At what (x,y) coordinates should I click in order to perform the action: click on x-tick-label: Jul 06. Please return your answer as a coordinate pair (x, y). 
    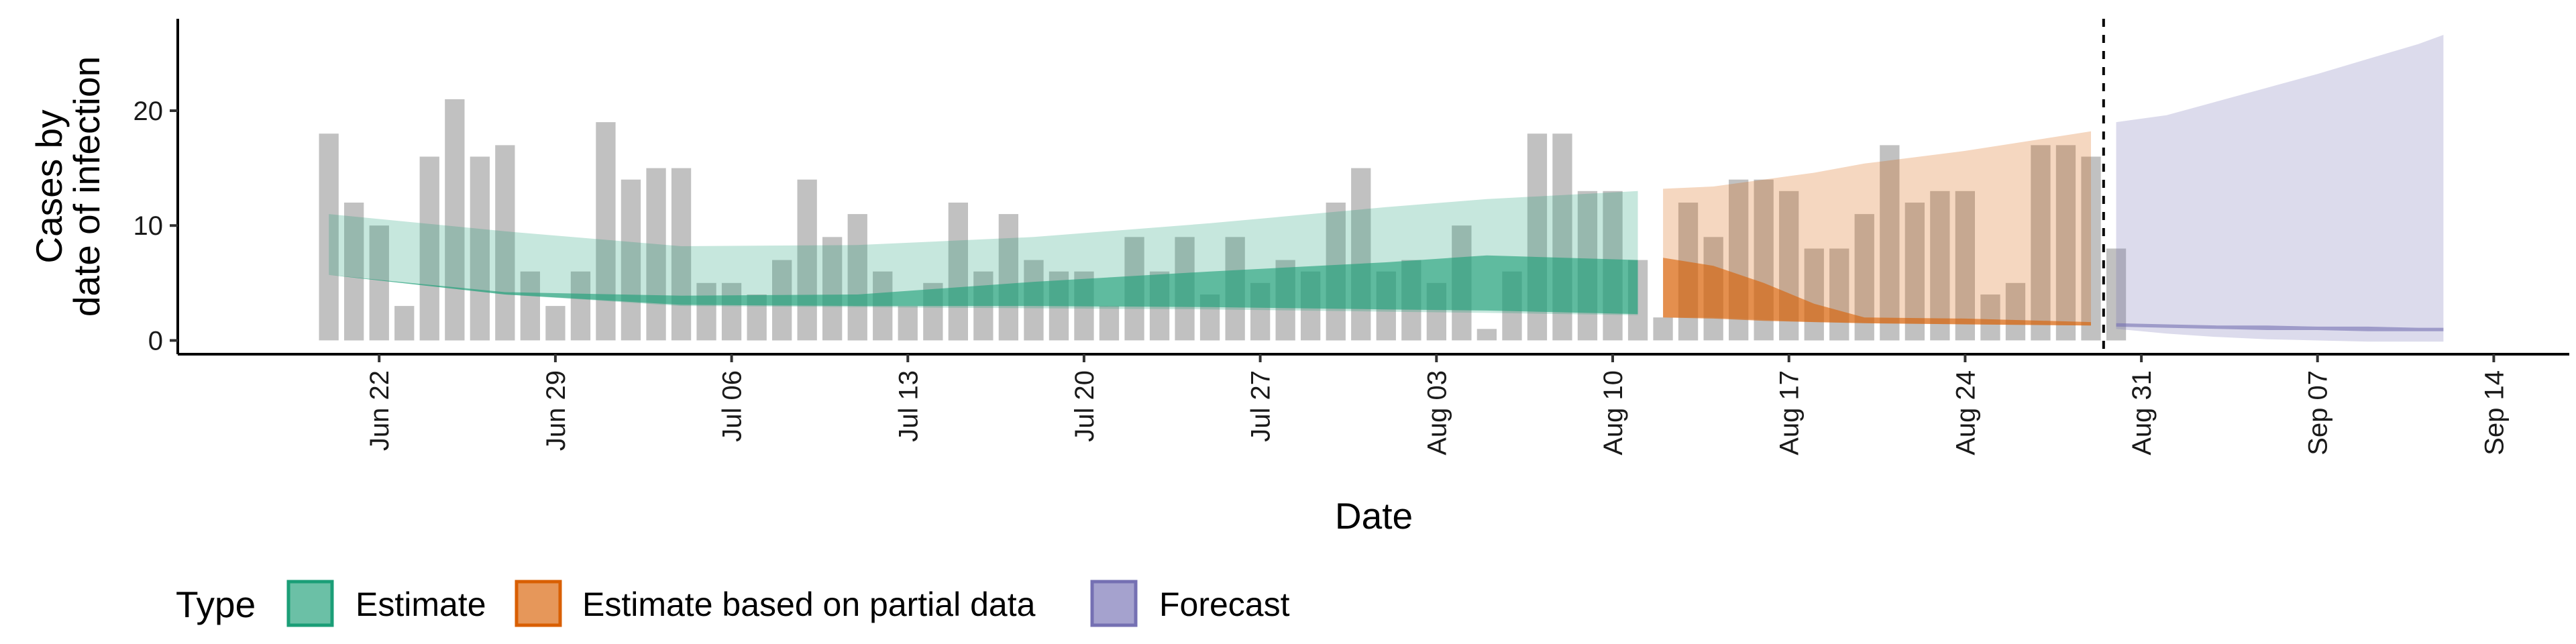
    Looking at the image, I should click on (732, 406).